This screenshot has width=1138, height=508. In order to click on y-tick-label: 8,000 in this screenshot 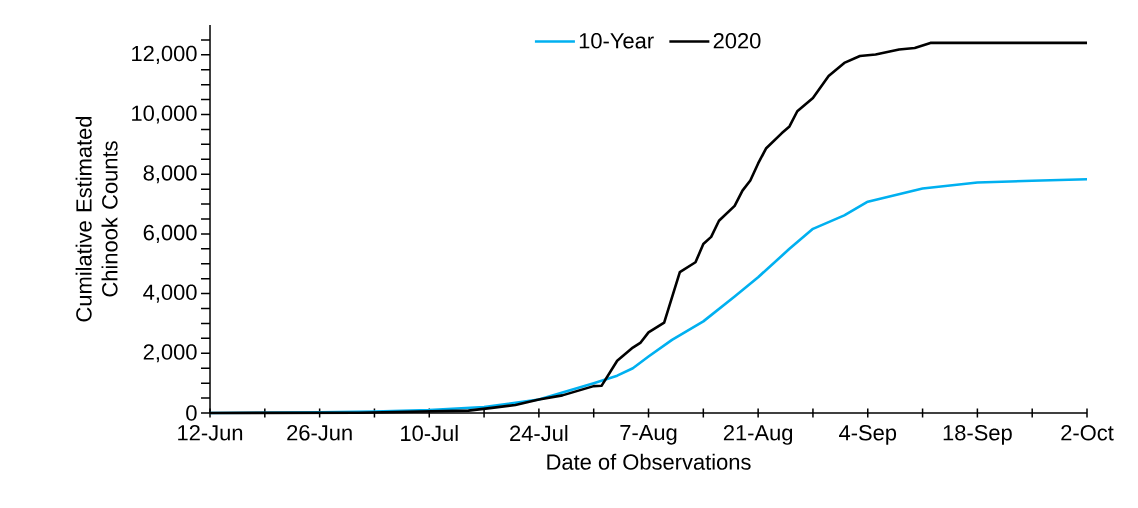, I will do `click(170, 174)`.